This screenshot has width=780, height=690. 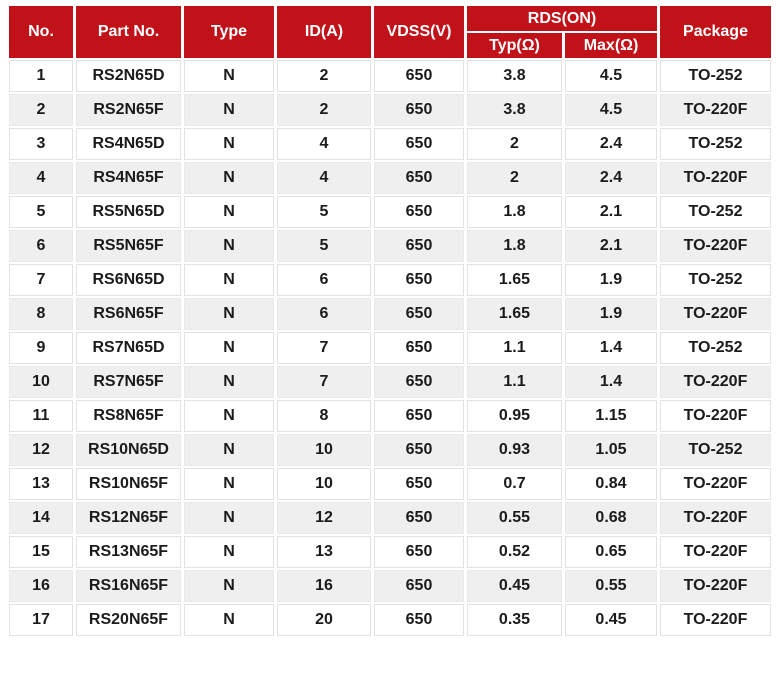 What do you see at coordinates (611, 280) in the screenshot?
I see `cell-rds_max: 1.9` at bounding box center [611, 280].